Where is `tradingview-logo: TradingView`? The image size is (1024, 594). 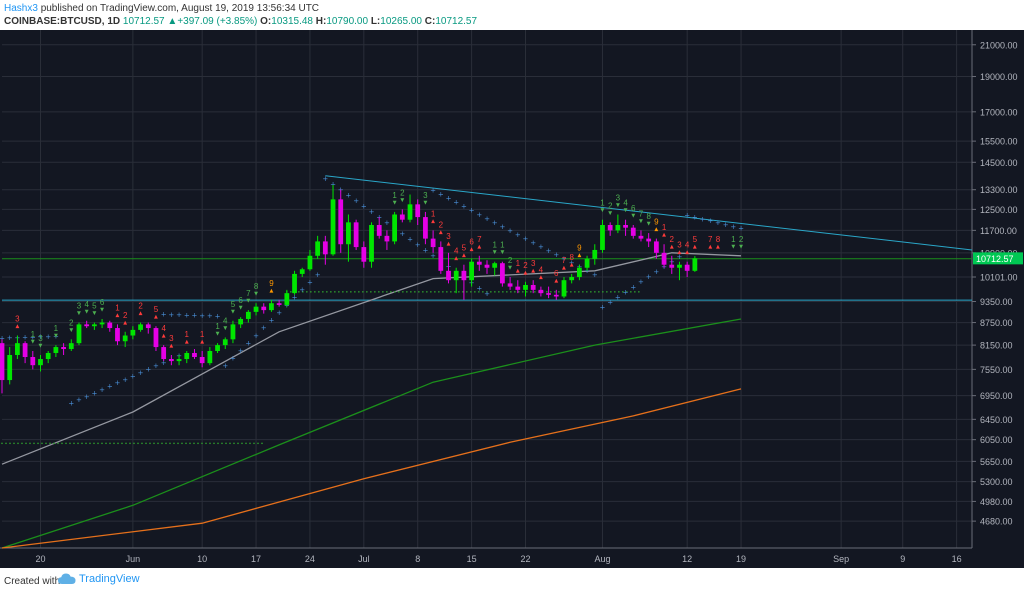 tradingview-logo: TradingView is located at coordinates (99, 579).